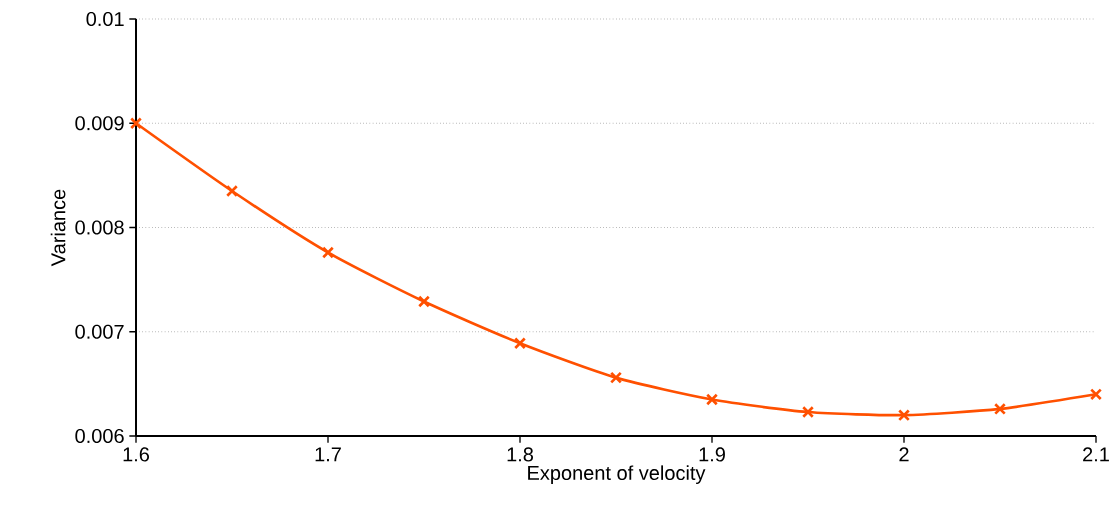 This screenshot has height=515, width=1117. What do you see at coordinates (904, 454) in the screenshot?
I see `x-tick-label: 2` at bounding box center [904, 454].